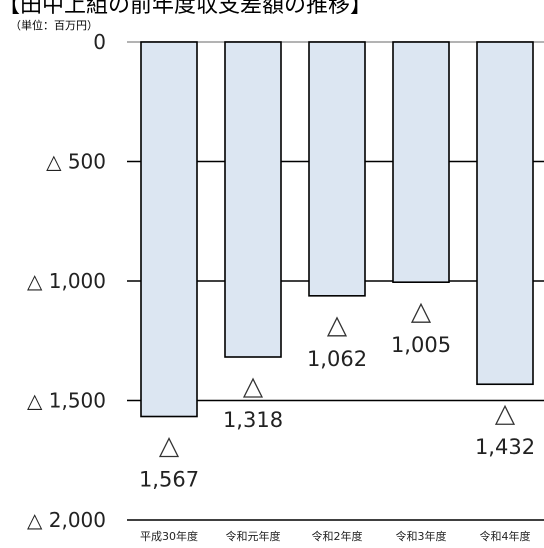 The image size is (544, 548). I want to click on x-tick-label: 令和4年度, so click(505, 536).